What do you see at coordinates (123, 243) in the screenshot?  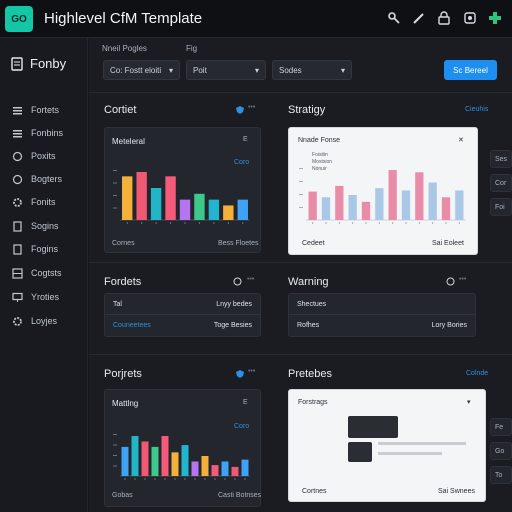 I see `contact-footer-left: Cornes` at bounding box center [123, 243].